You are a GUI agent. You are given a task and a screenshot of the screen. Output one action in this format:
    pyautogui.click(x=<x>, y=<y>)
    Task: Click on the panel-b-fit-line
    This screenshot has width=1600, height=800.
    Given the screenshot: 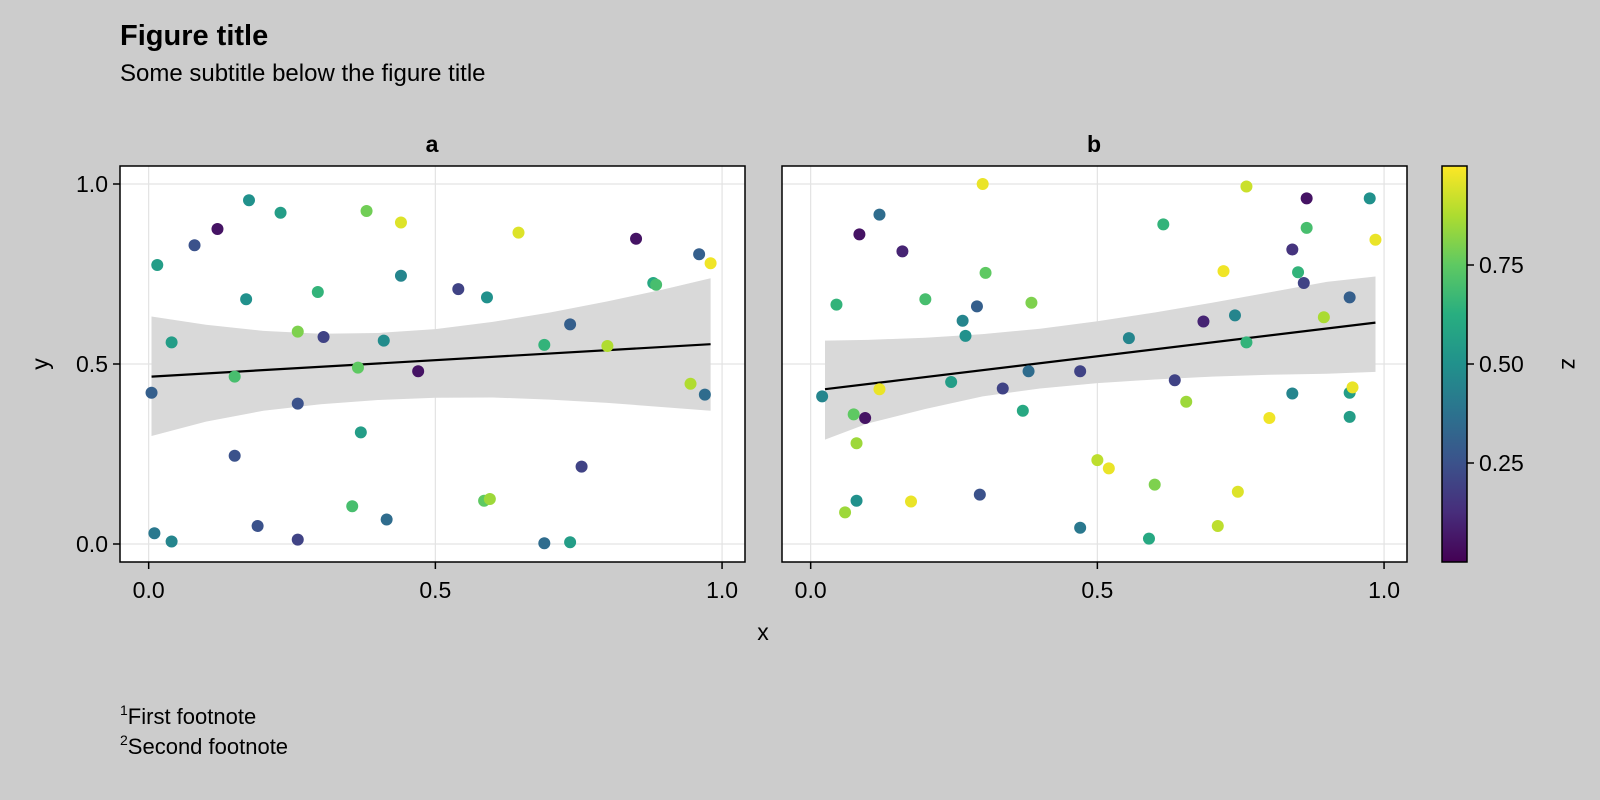 What is the action you would take?
    pyautogui.click(x=1100, y=356)
    